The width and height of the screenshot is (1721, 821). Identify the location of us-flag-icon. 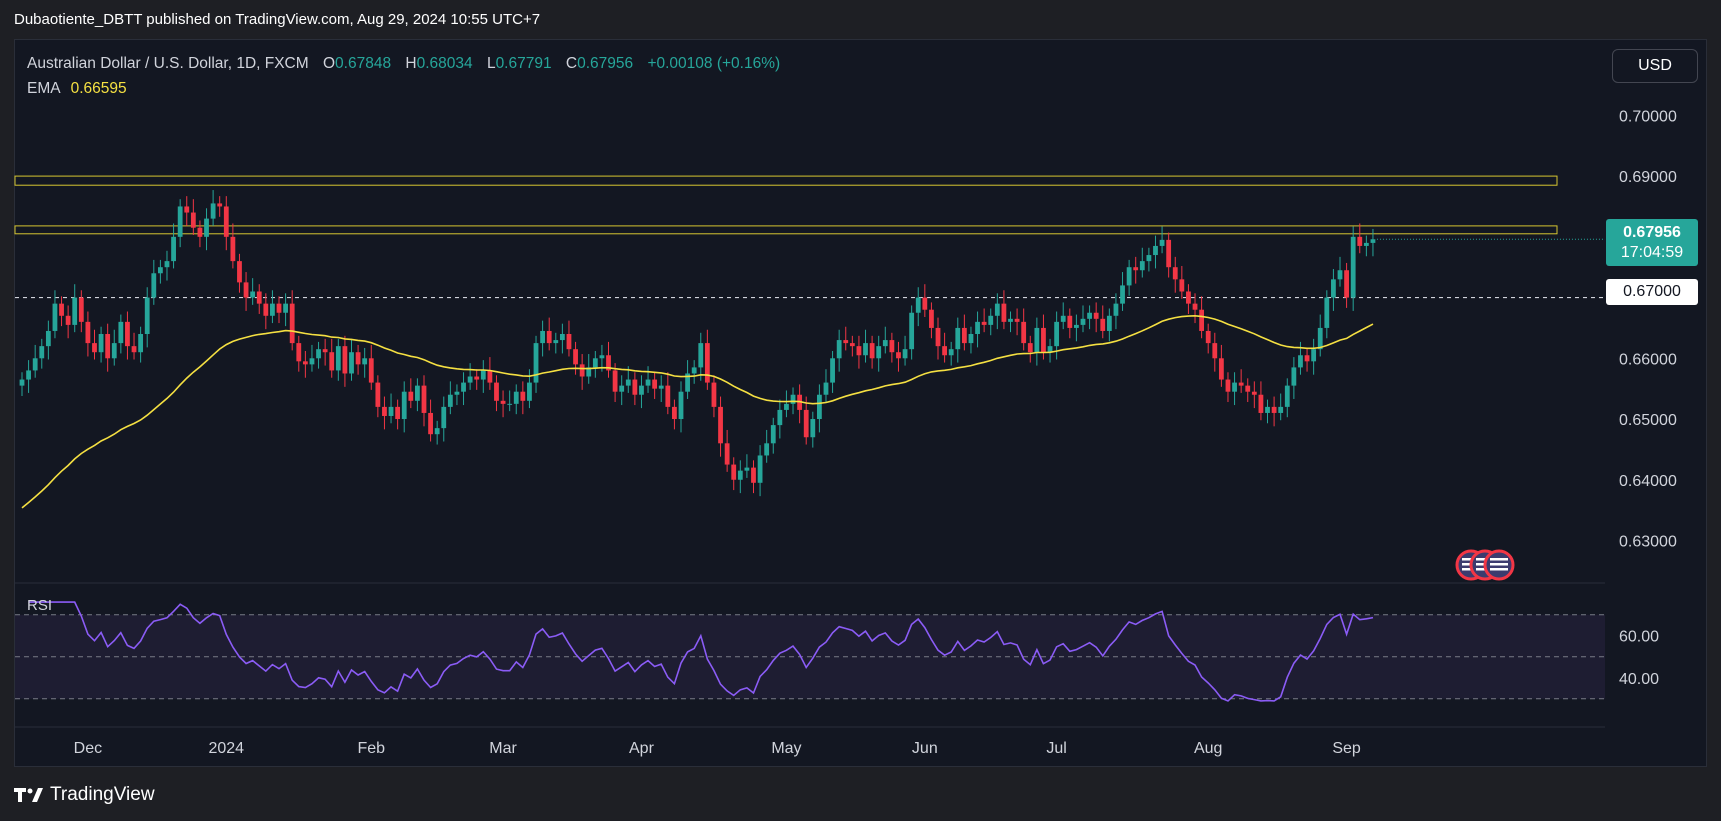
(1499, 565).